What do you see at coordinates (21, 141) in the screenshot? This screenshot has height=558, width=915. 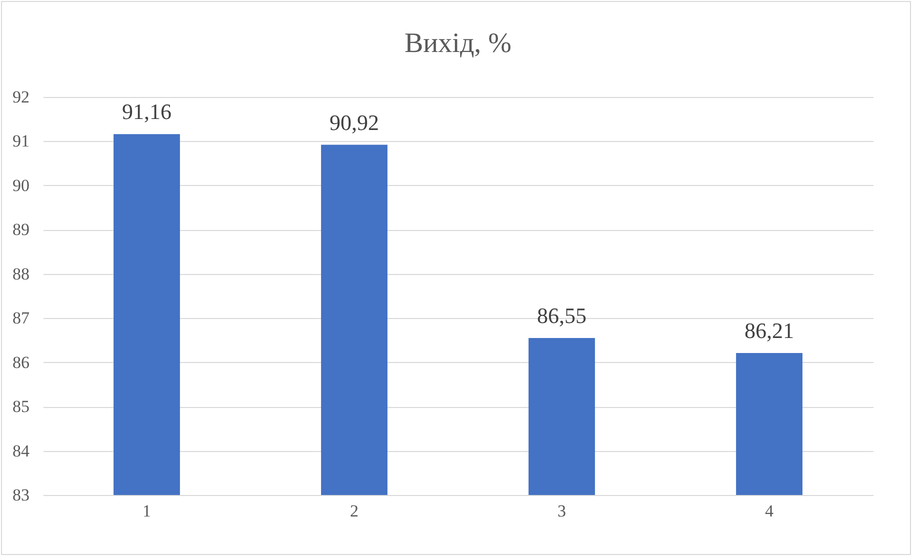 I see `y-tick-label: 91` at bounding box center [21, 141].